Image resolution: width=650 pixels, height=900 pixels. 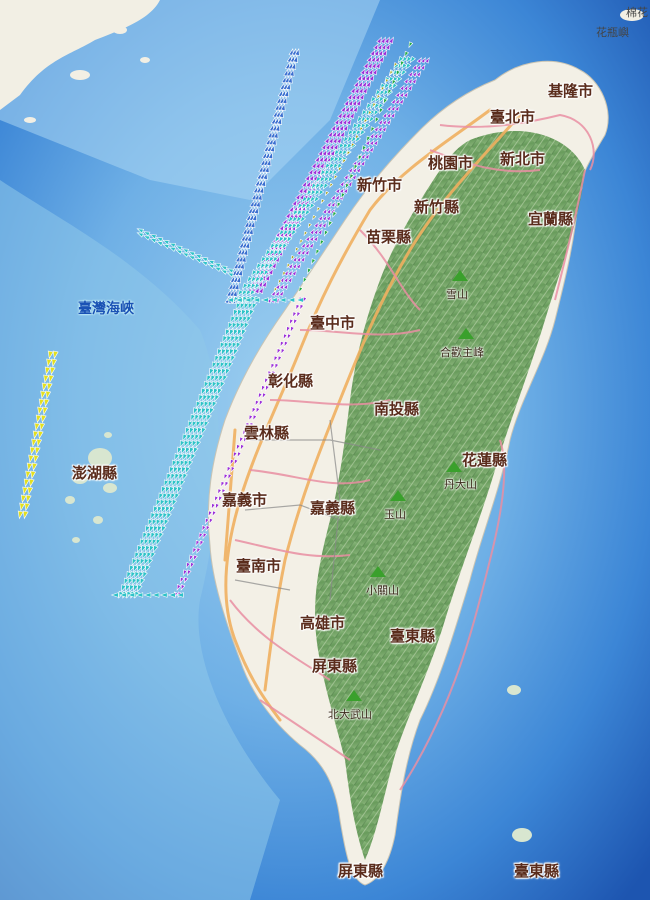 What do you see at coordinates (245, 500) in the screenshot?
I see `label-chiayi-city: 嘉義市` at bounding box center [245, 500].